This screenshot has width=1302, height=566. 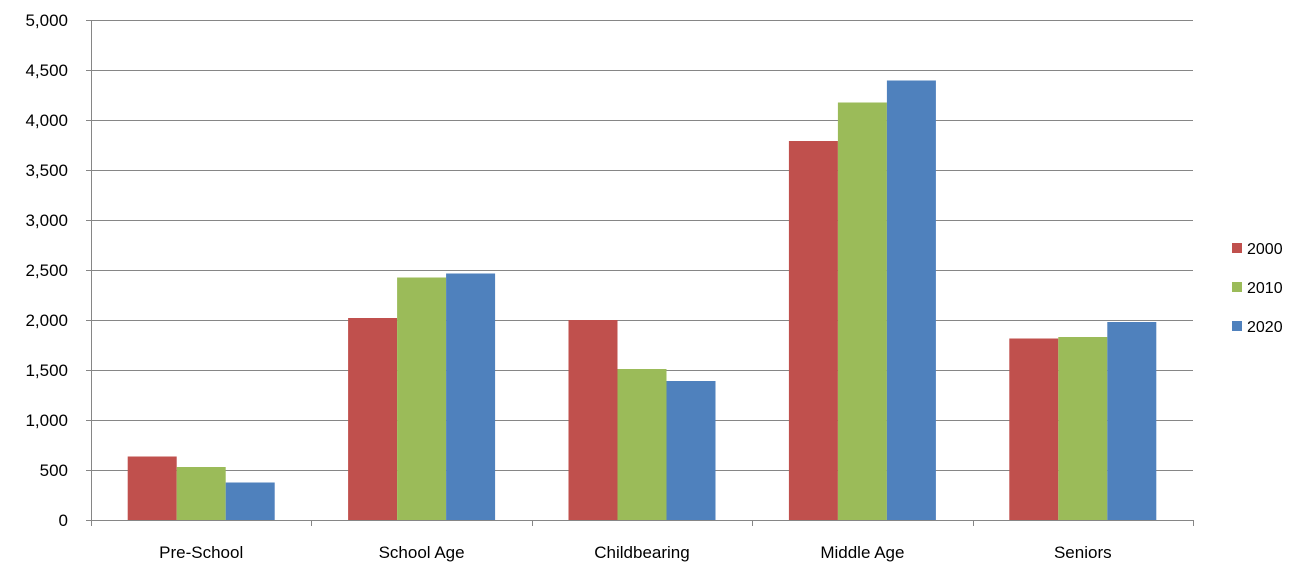 What do you see at coordinates (422, 398) in the screenshot?
I see `bar-school-age-2010` at bounding box center [422, 398].